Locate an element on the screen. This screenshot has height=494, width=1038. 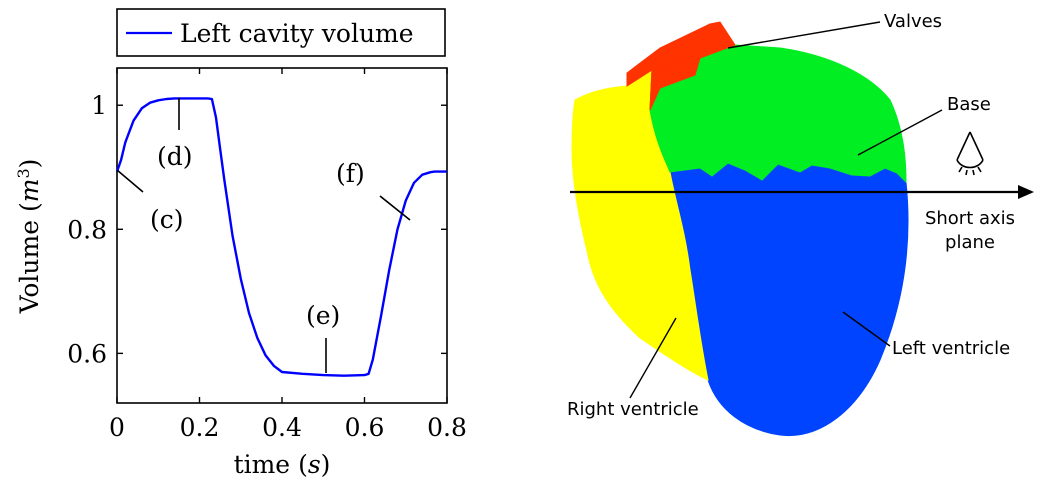
x-axis-label-text: time is located at coordinates (262, 464).